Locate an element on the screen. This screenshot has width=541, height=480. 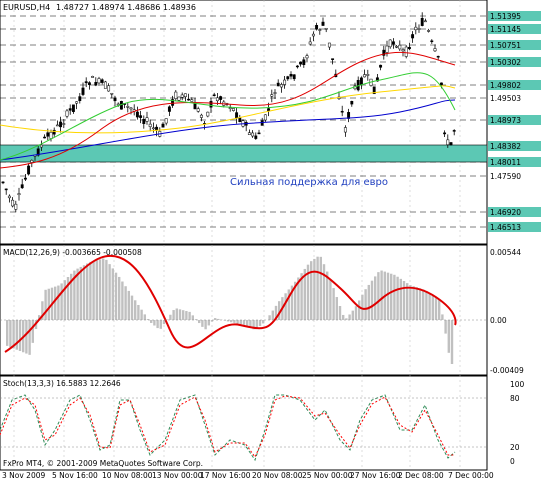
stoch-main-line is located at coordinates (228, 428).